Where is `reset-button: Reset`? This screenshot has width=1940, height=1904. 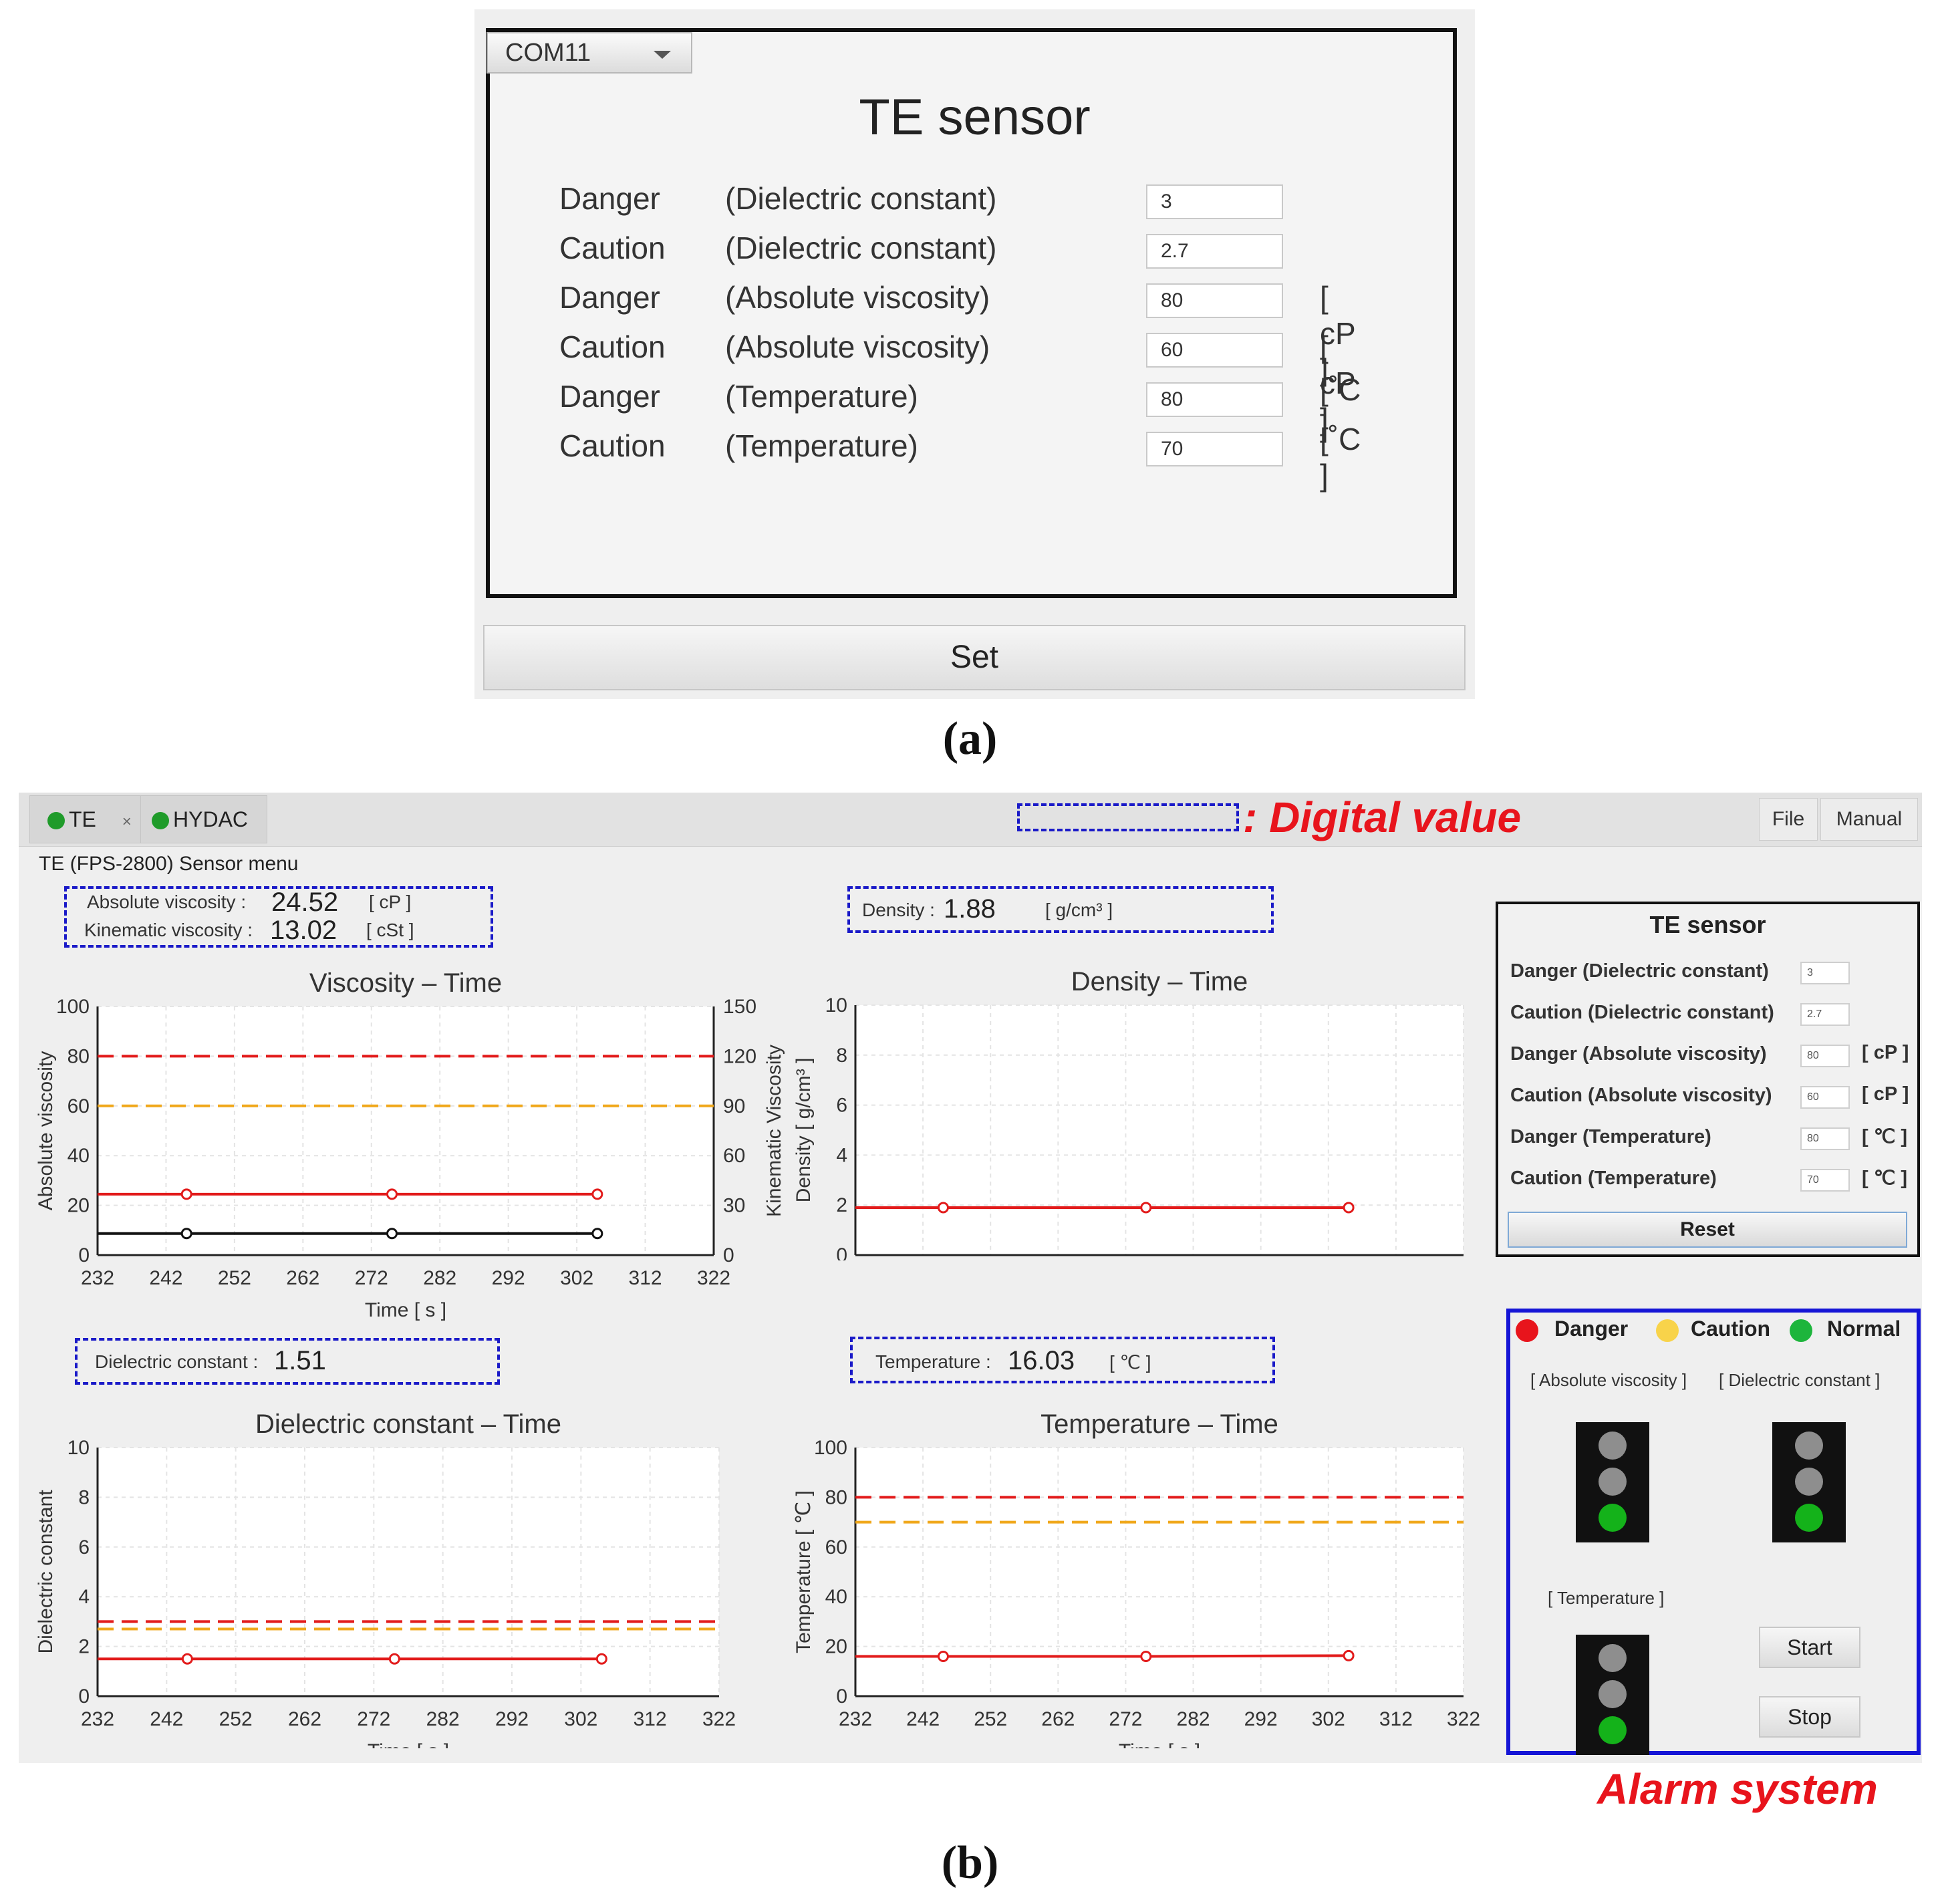
reset-button: Reset is located at coordinates (1707, 1230).